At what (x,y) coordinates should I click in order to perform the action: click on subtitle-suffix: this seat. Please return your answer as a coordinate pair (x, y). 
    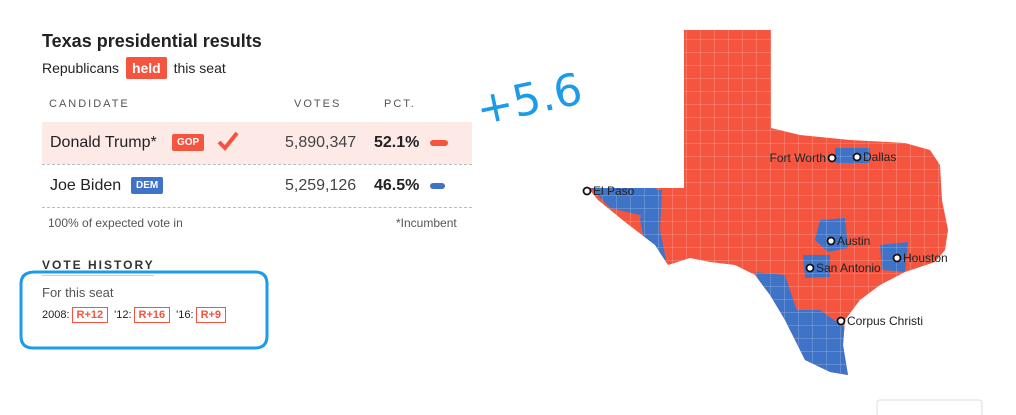
    Looking at the image, I should click on (199, 68).